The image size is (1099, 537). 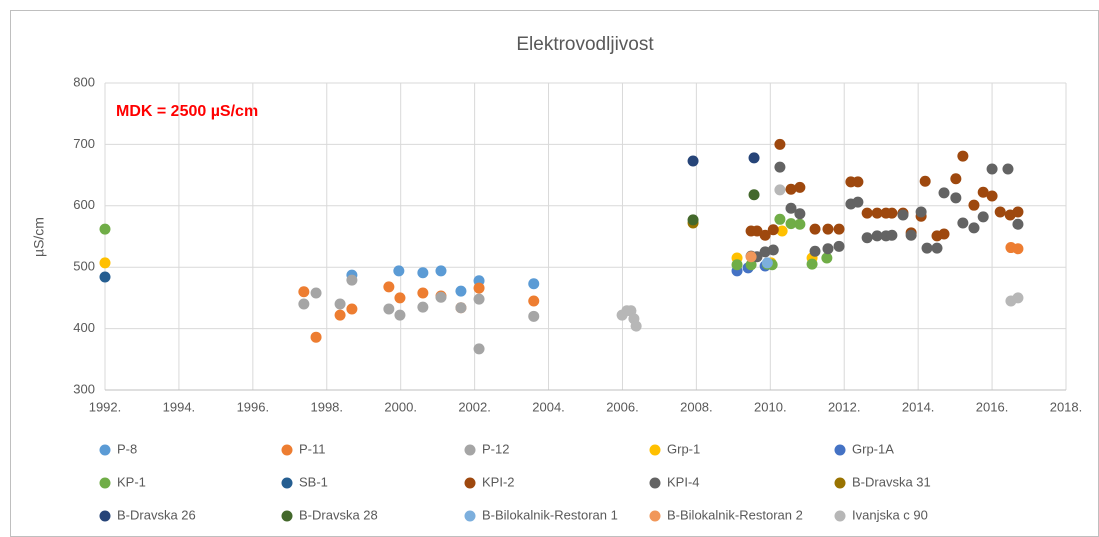 What do you see at coordinates (105, 406) in the screenshot?
I see `x-tick-label: 1992.` at bounding box center [105, 406].